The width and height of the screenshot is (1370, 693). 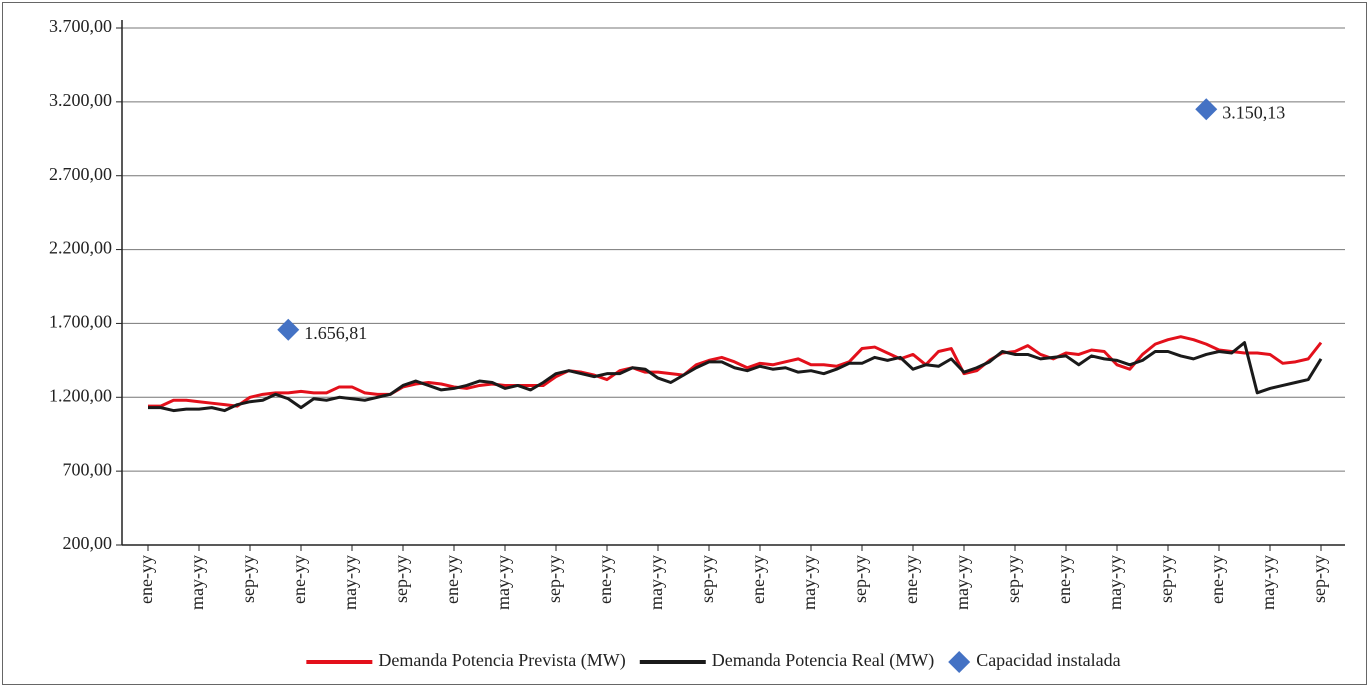 I want to click on y-tick-label: 2.200,00, so click(x=80, y=248).